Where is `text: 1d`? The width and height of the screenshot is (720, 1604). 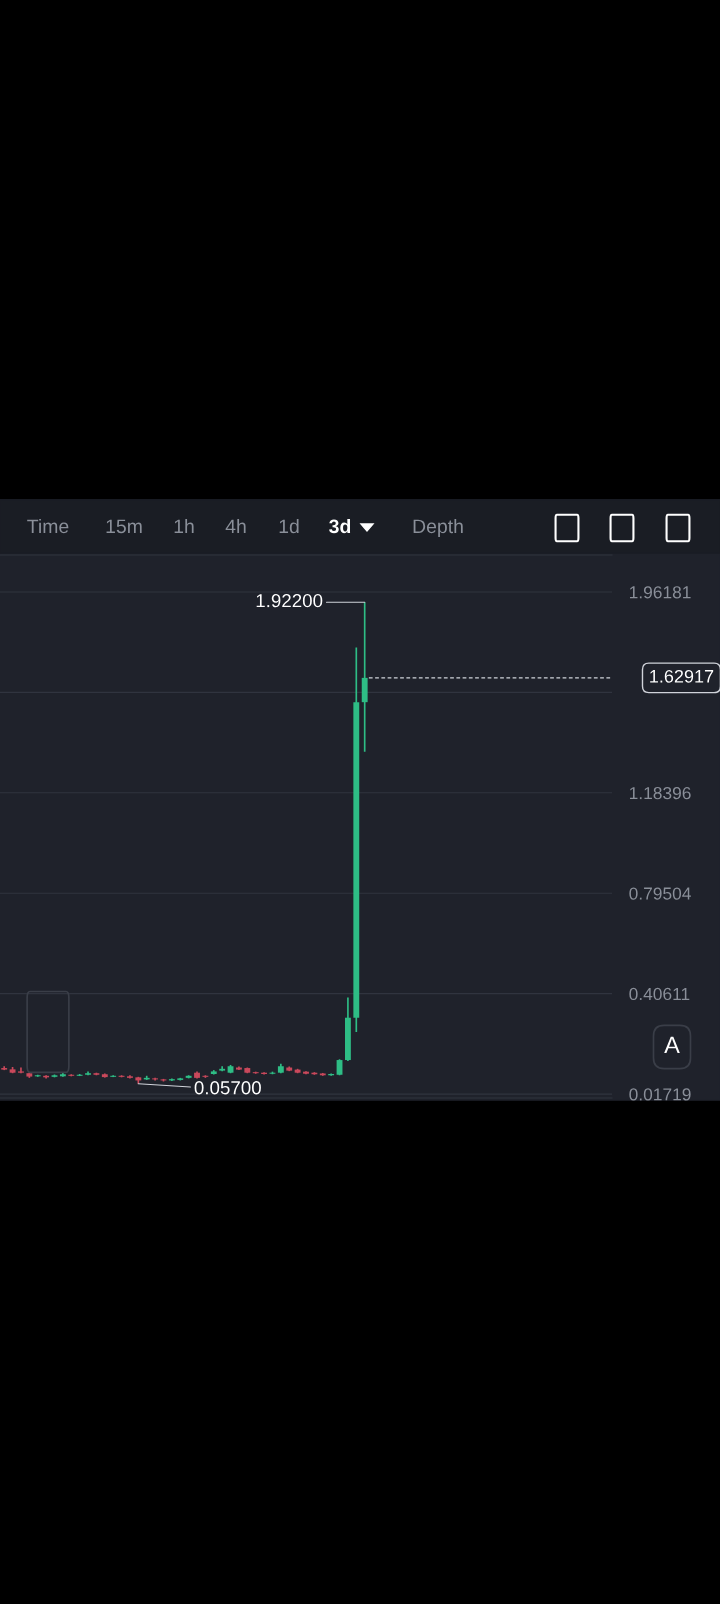 text: 1d is located at coordinates (289, 526).